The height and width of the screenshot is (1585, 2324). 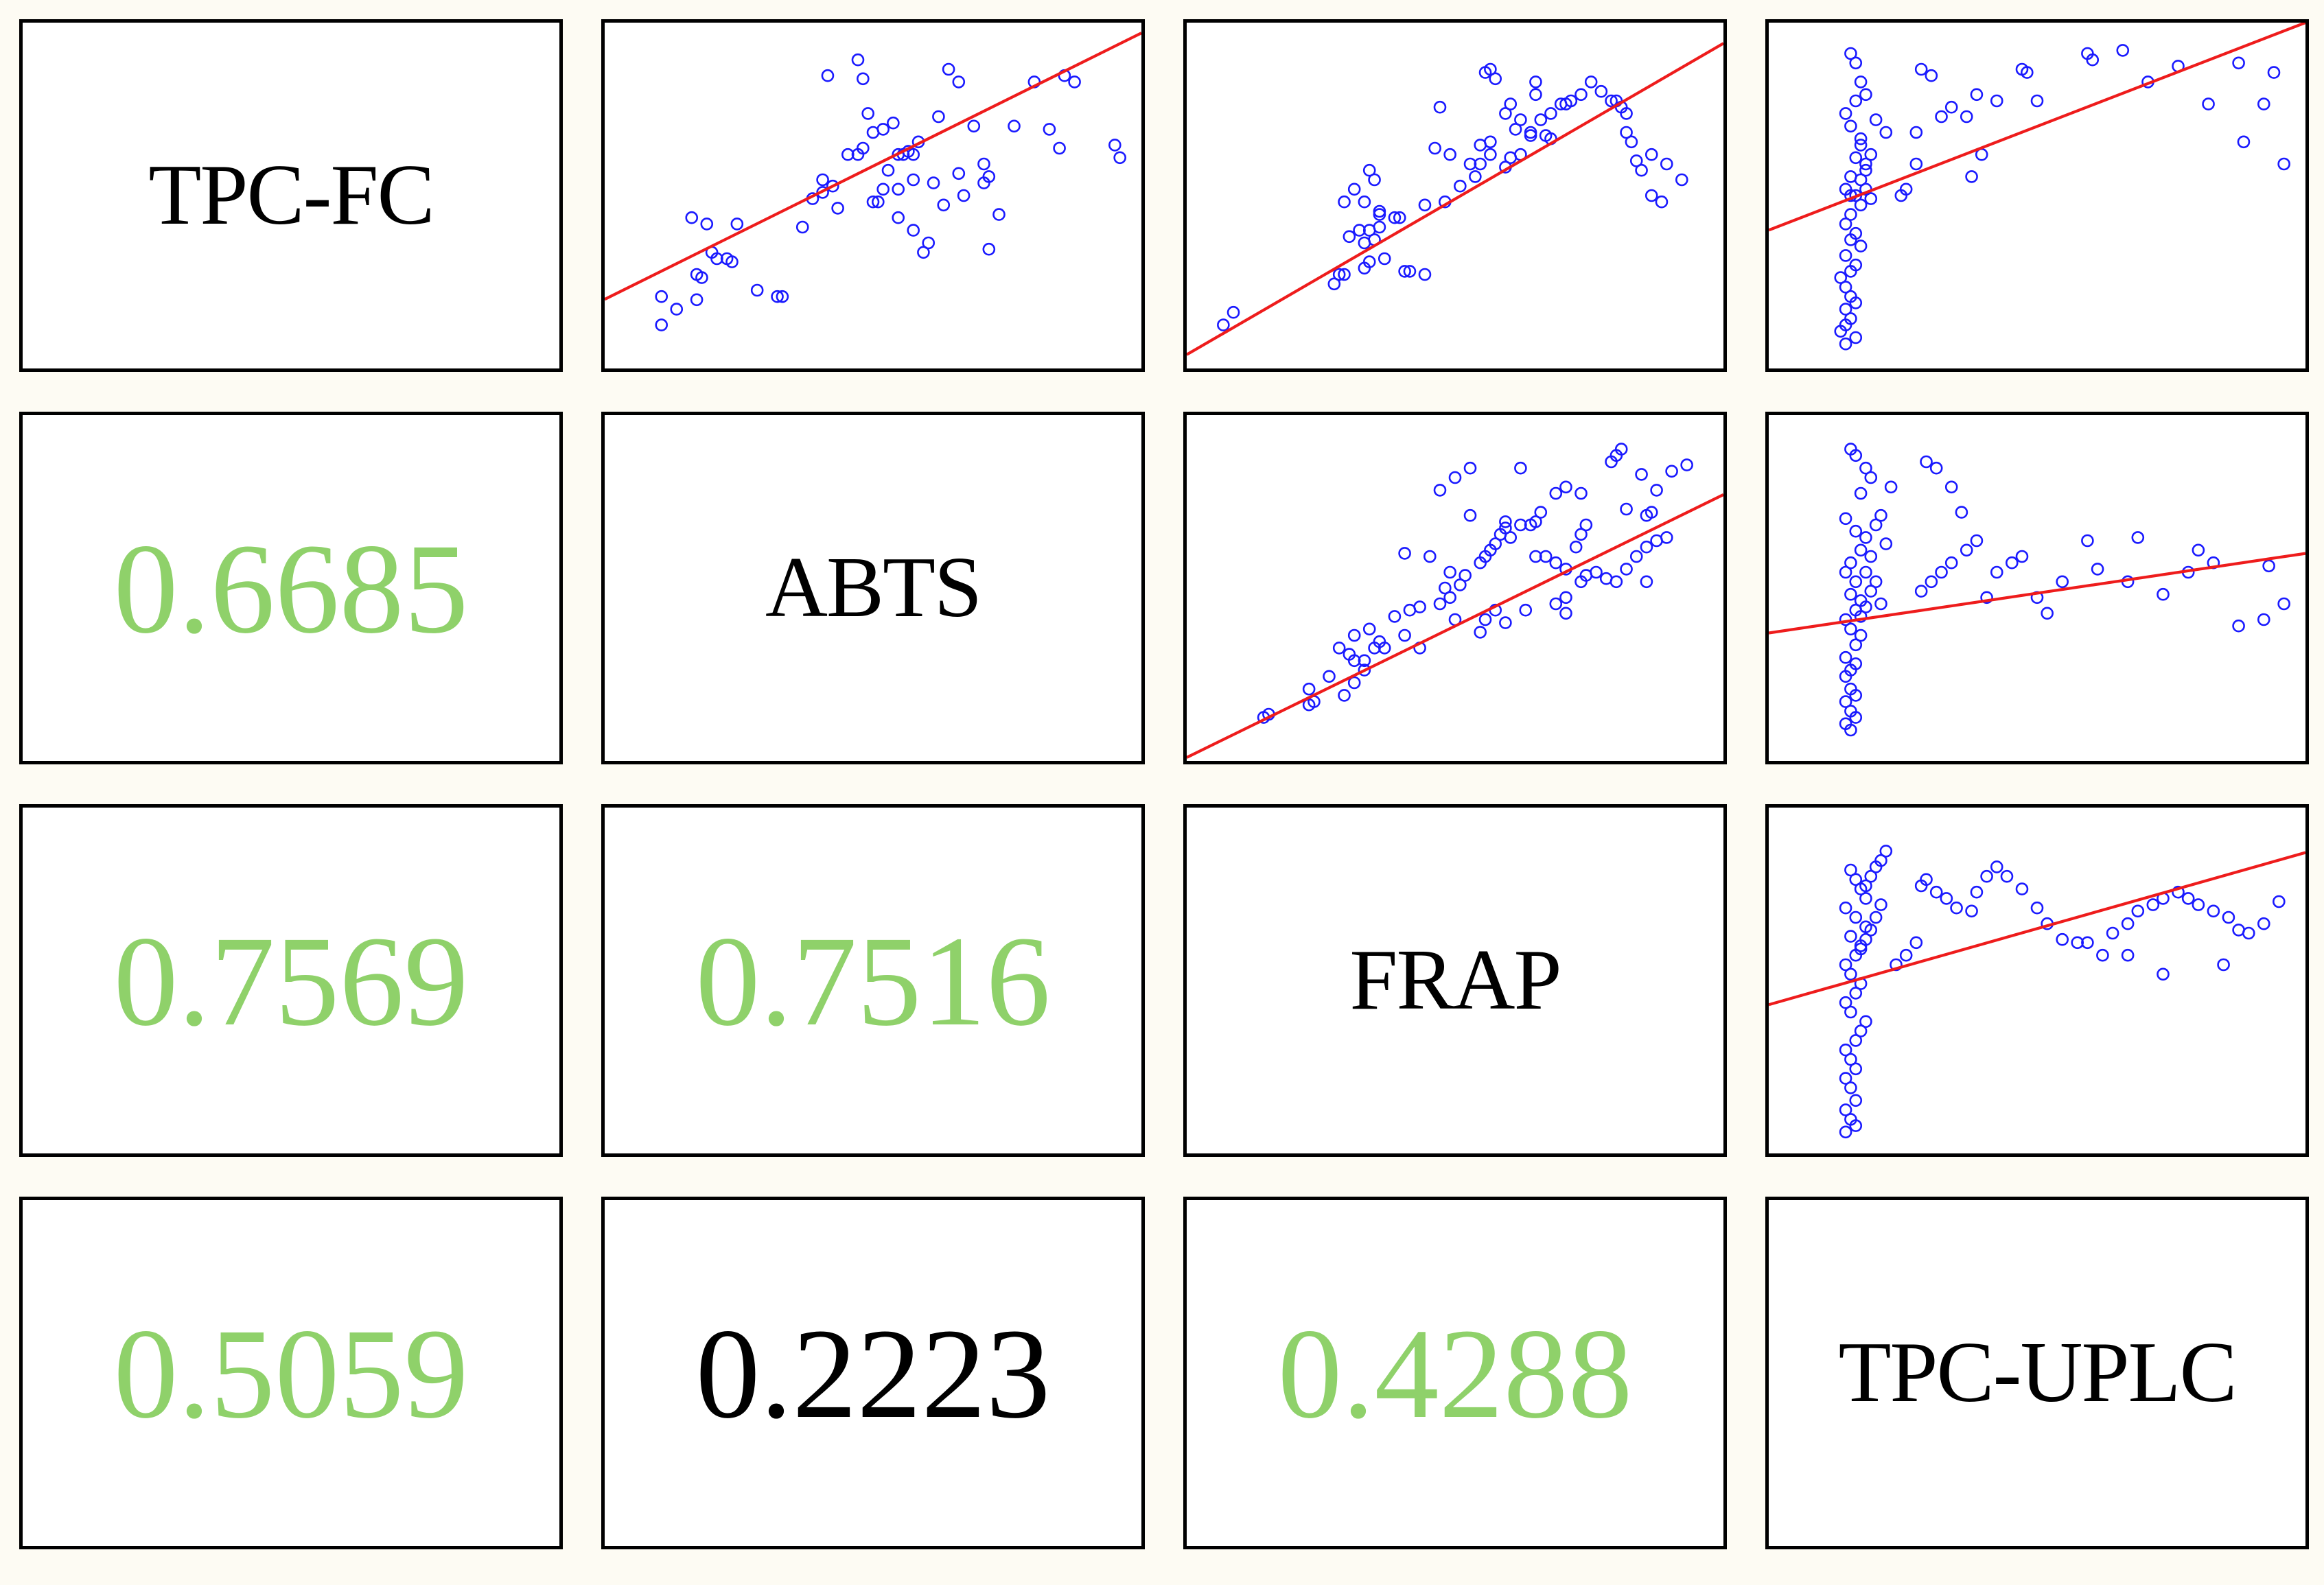 I want to click on label-cell-frap: FRAP, so click(x=1455, y=980).